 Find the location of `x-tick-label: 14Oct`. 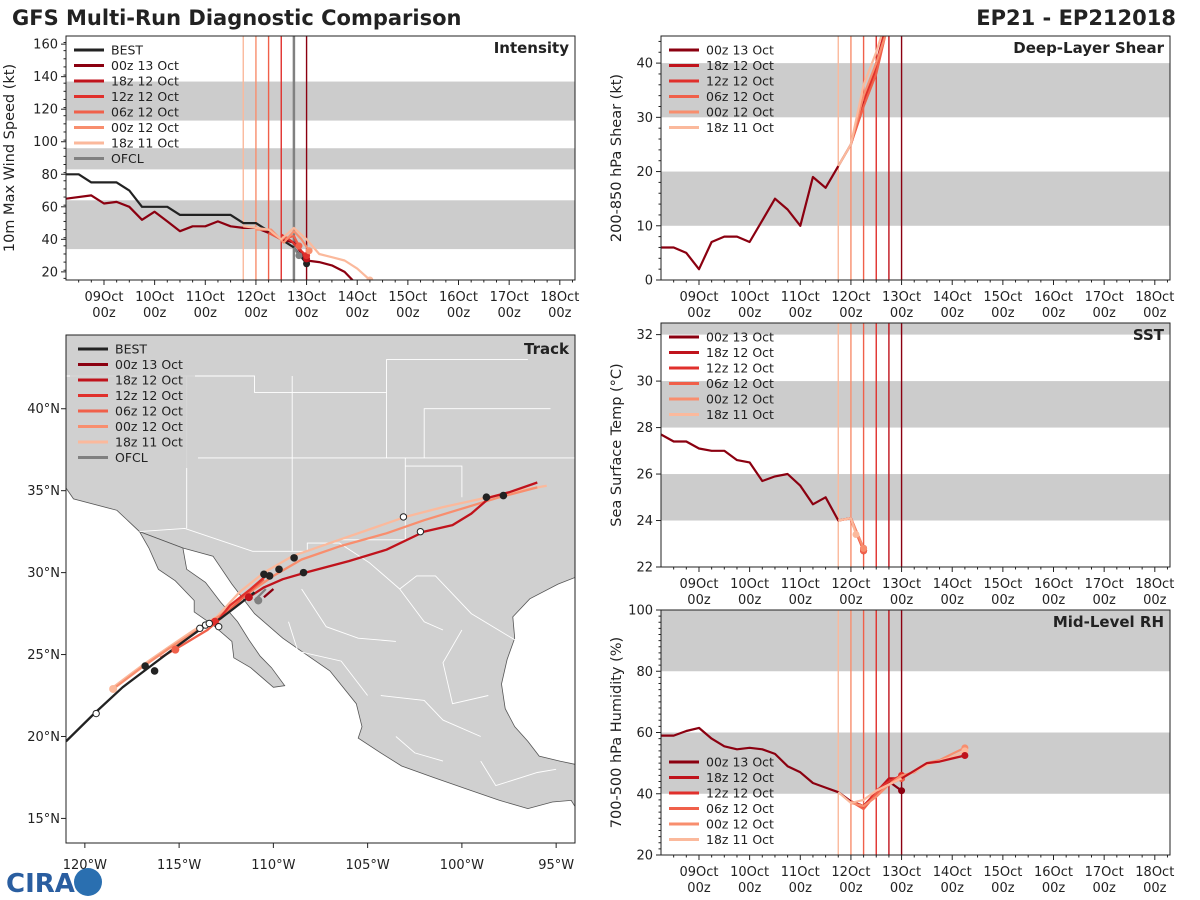

x-tick-label: 14Oct is located at coordinates (952, 872).